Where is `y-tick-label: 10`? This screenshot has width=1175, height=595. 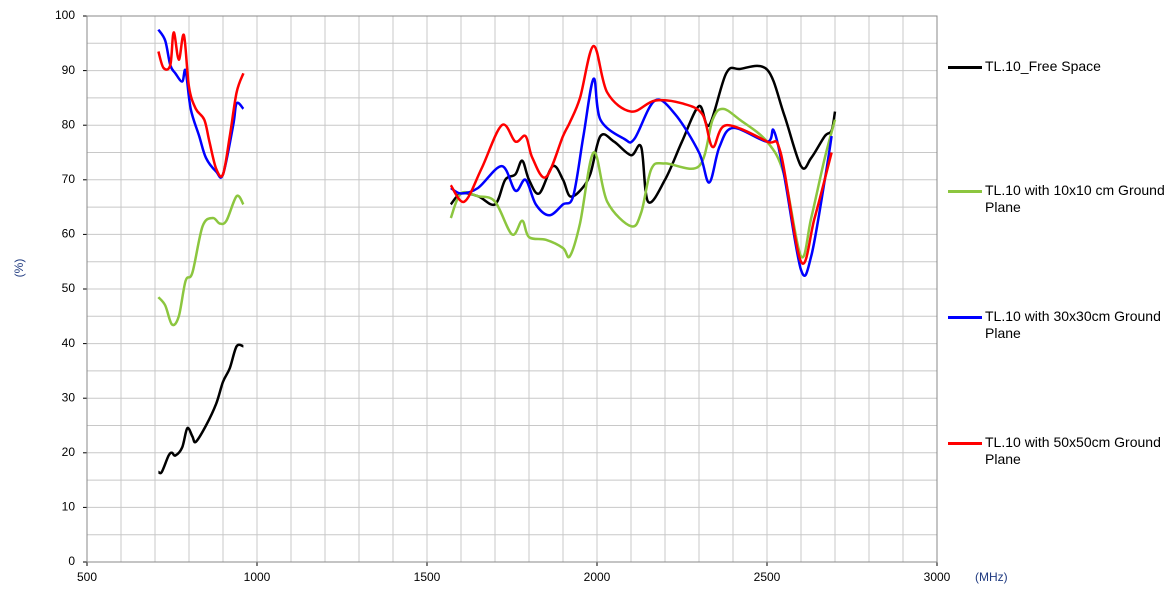
y-tick-label: 10 is located at coordinates (69, 507).